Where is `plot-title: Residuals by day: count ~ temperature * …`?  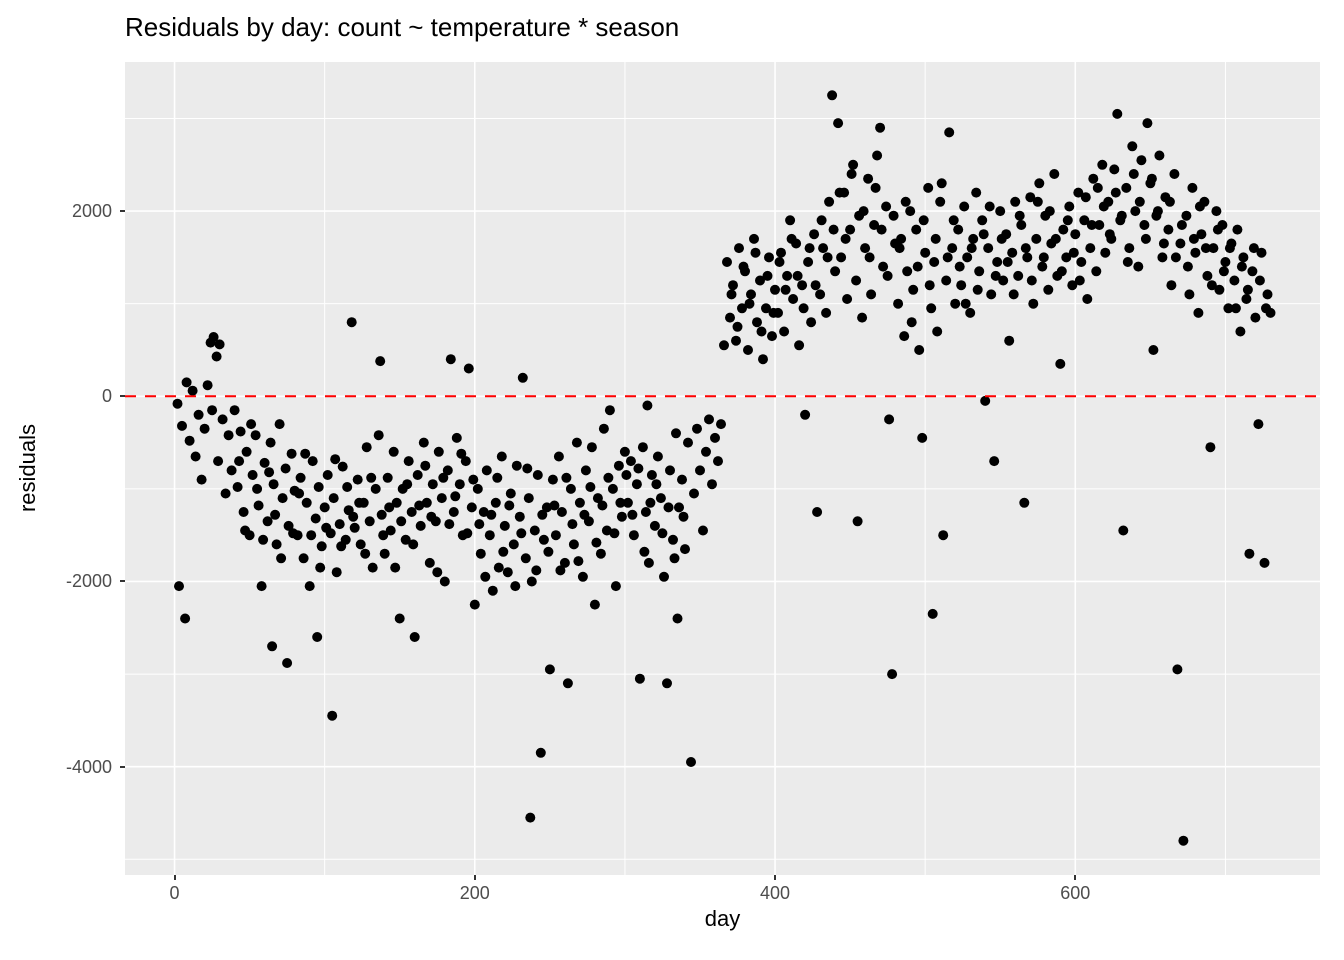
plot-title: Residuals by day: count ~ temperature * … is located at coordinates (402, 27).